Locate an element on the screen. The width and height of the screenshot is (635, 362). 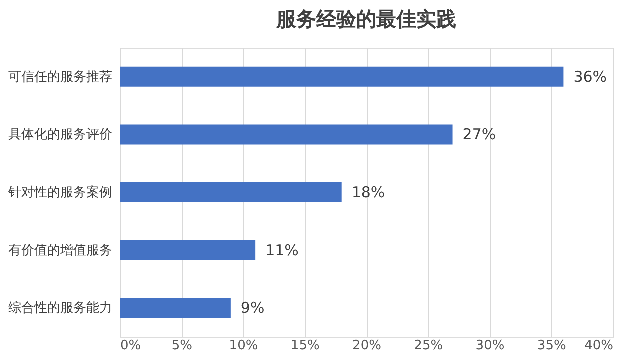
chart-title: 服务经验的最佳实践 is located at coordinates (366, 19).